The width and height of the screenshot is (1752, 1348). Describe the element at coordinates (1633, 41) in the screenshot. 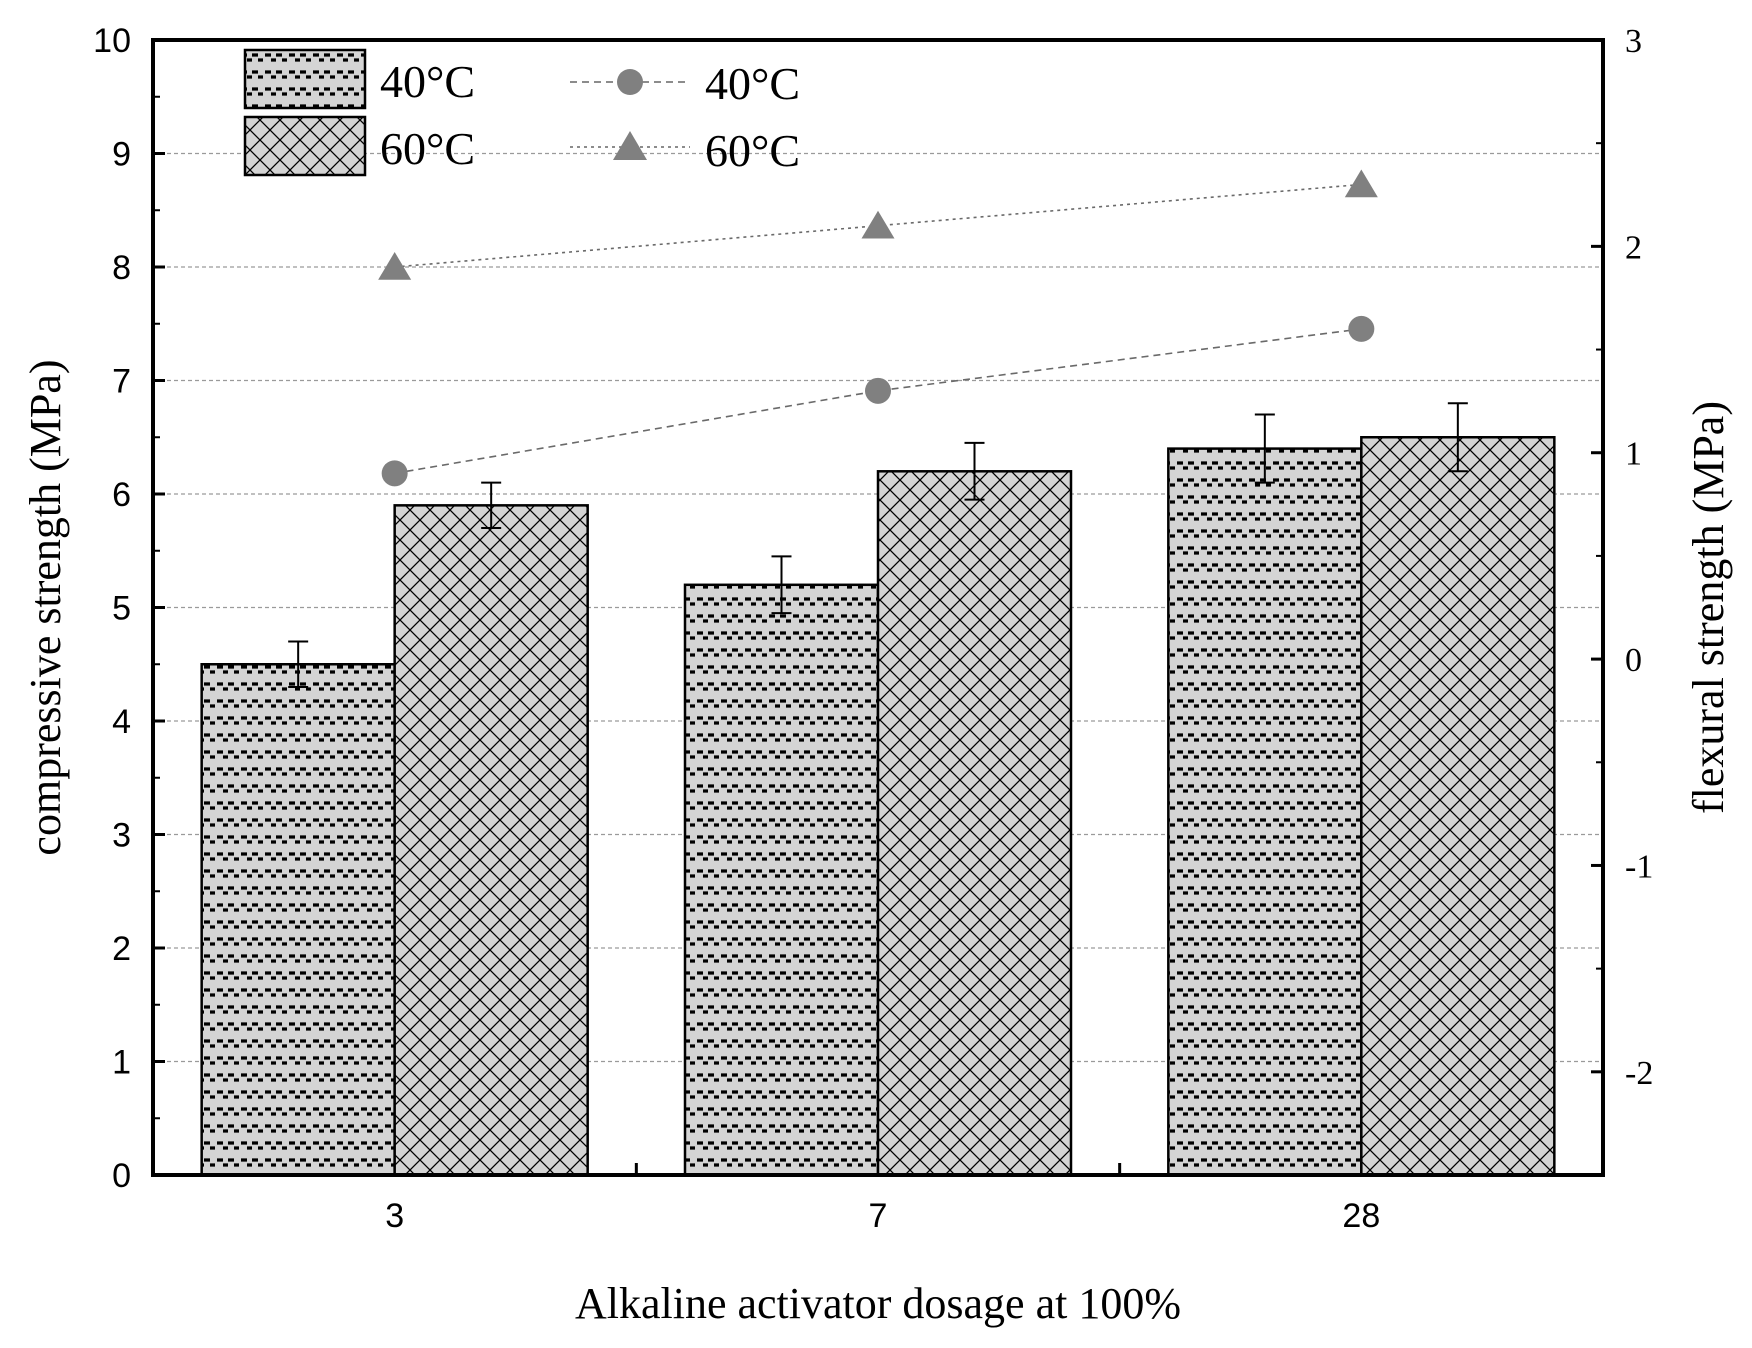

I see `y2-tick-label: 3` at that location.